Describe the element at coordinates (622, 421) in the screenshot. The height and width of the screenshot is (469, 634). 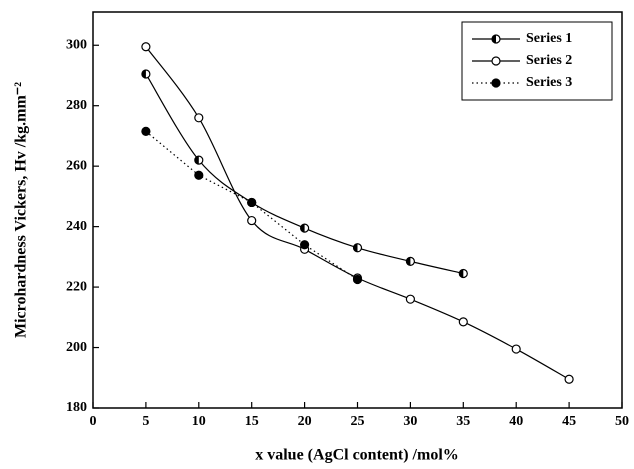
I see `x-tick-label: 50` at that location.